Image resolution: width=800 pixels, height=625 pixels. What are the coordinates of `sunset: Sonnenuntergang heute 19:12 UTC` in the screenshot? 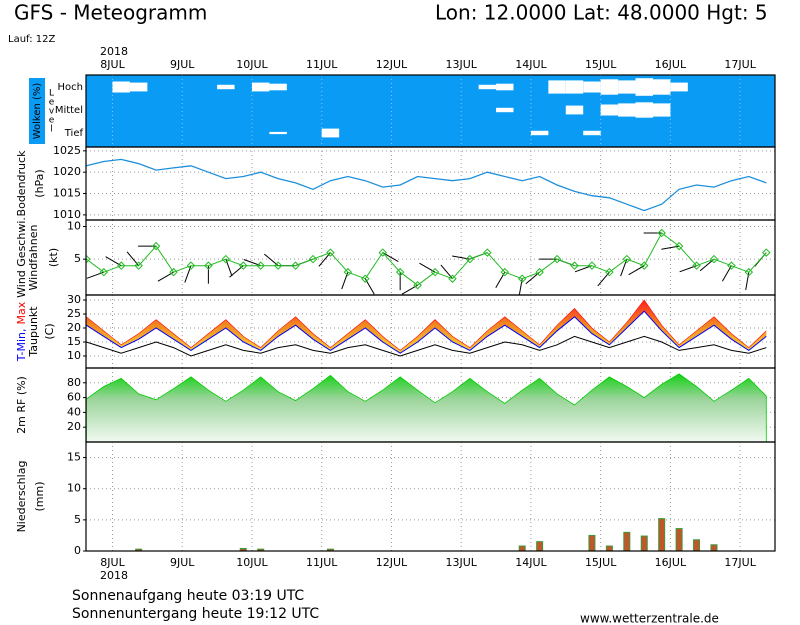 It's located at (195, 614).